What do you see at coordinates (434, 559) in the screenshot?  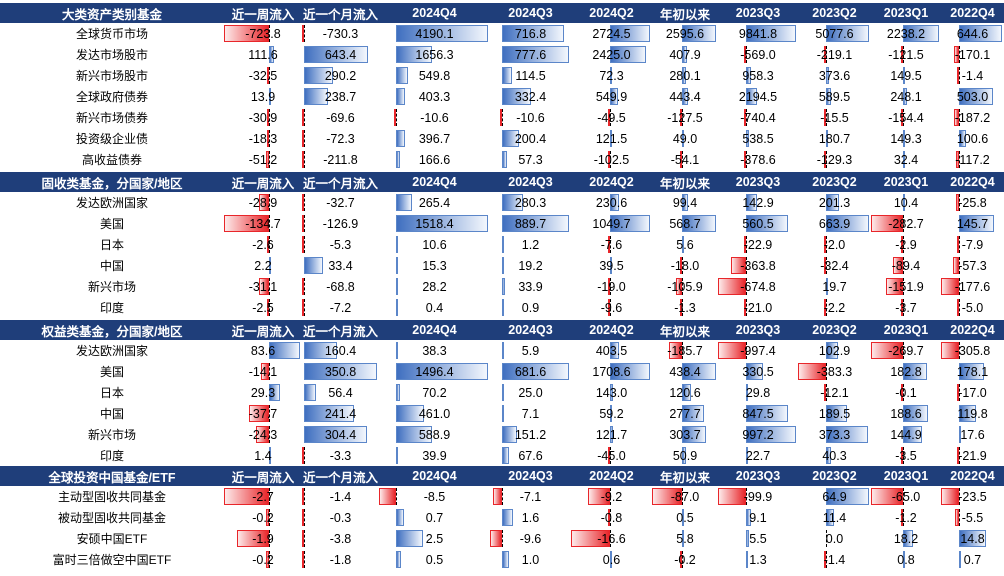 I see `data-cell: 0.5` at bounding box center [434, 559].